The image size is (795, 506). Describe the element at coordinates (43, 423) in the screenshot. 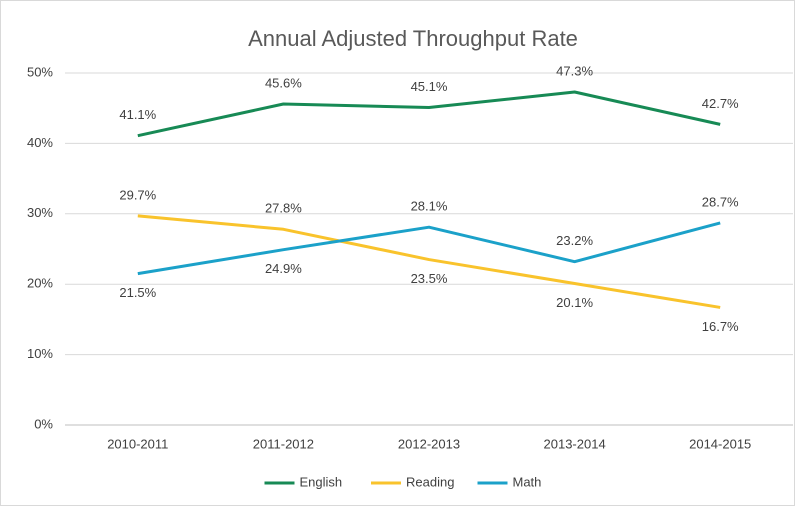

I see `y-tick-label: 0%` at that location.